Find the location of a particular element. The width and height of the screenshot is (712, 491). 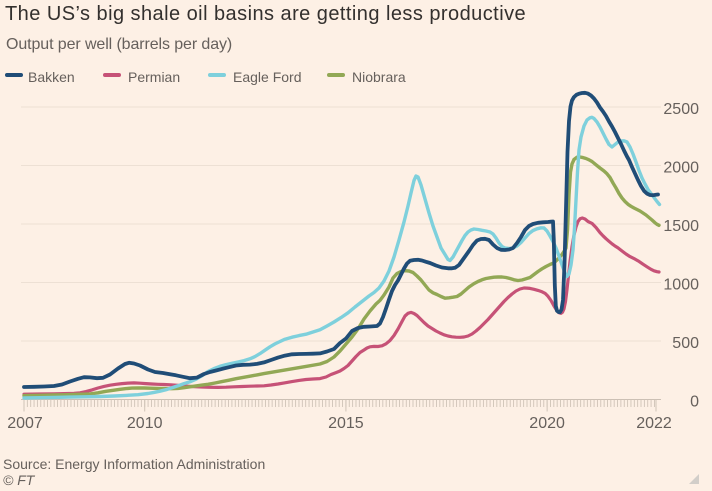

svg-text: 500 is located at coordinates (685, 343).